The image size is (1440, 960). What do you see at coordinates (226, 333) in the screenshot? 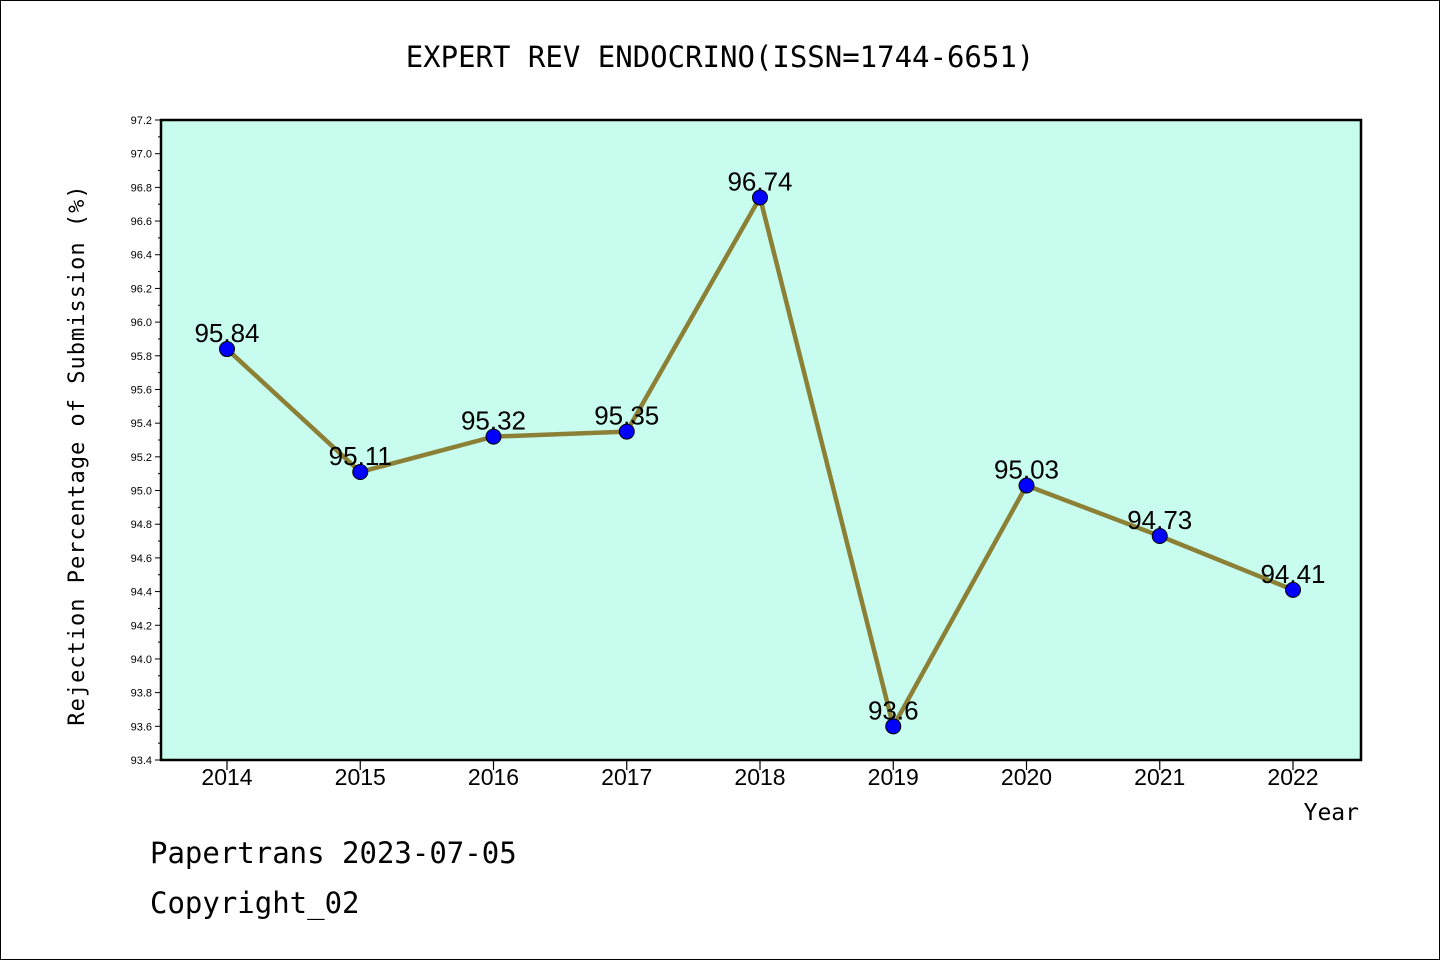
I see `data-label: 95.84` at bounding box center [226, 333].